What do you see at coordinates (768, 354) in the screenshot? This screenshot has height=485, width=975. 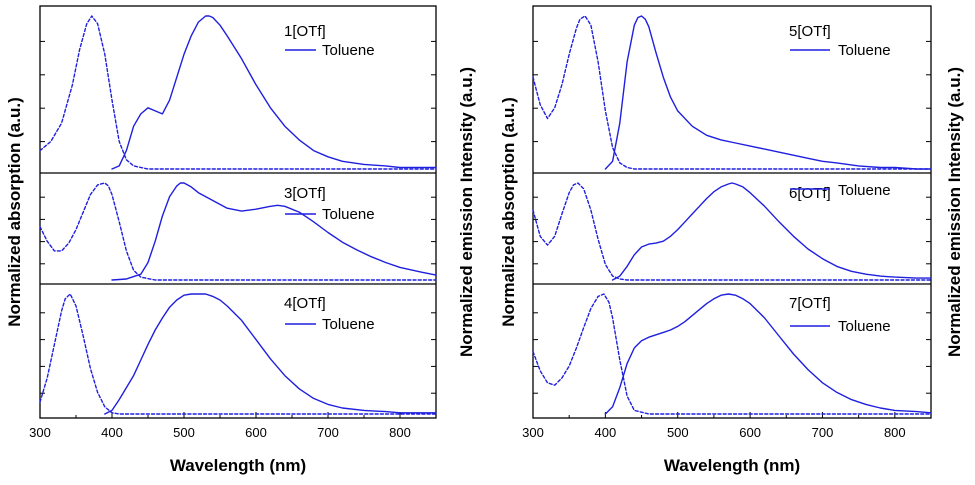 I see `emission-curve-7otf` at bounding box center [768, 354].